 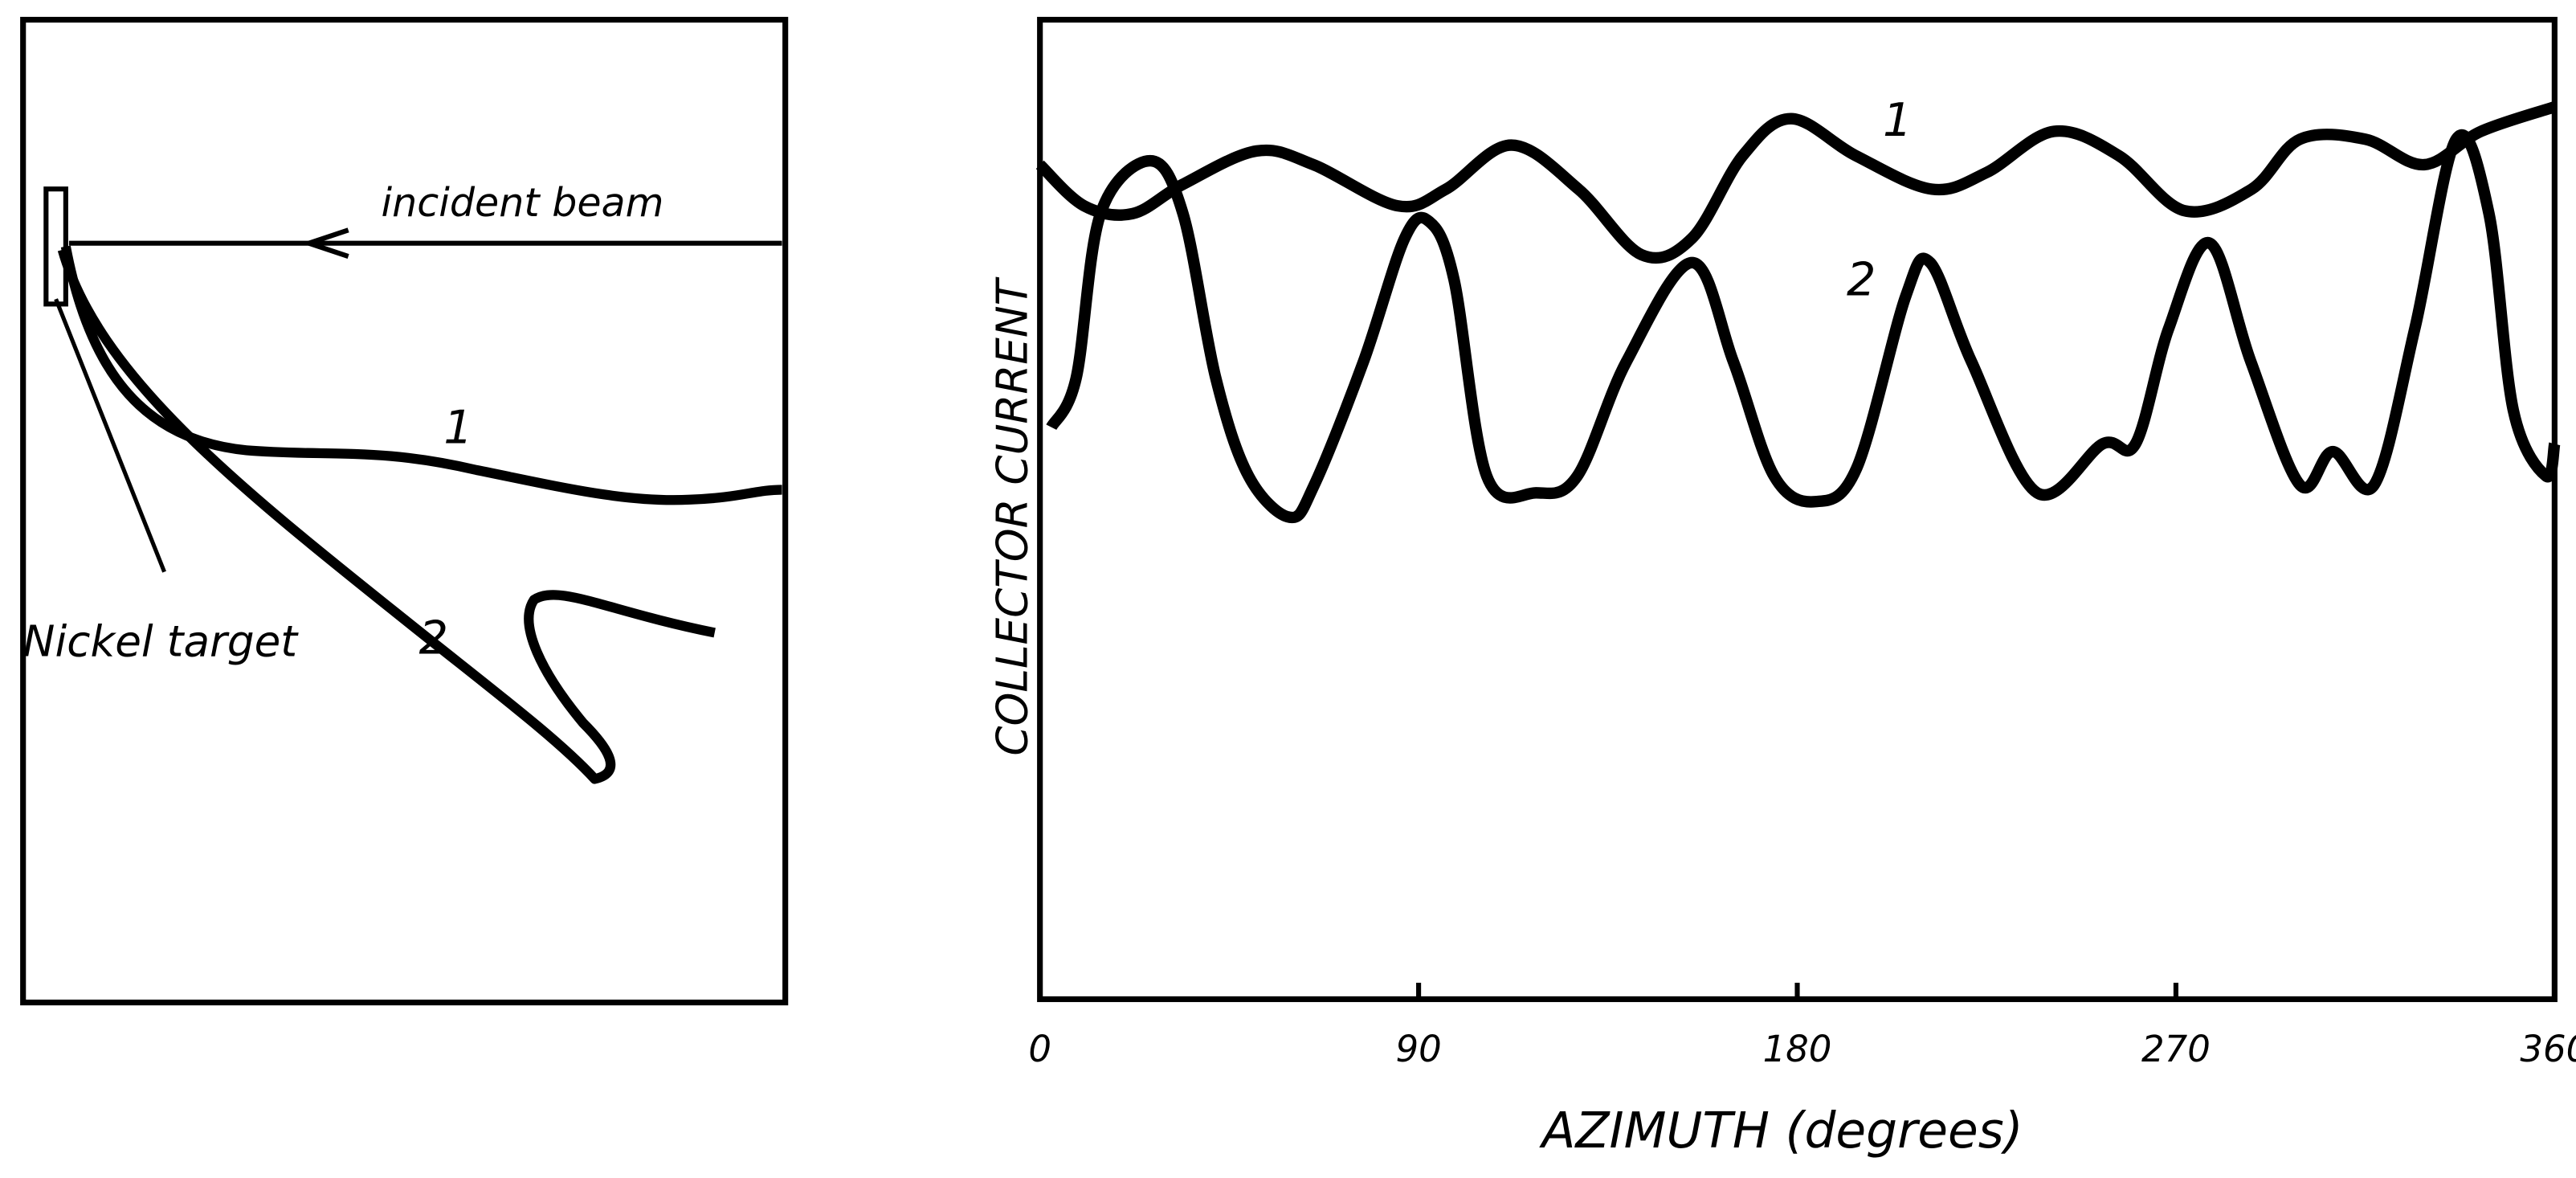 I want to click on x-tick-label: 180, so click(x=1797, y=1049).